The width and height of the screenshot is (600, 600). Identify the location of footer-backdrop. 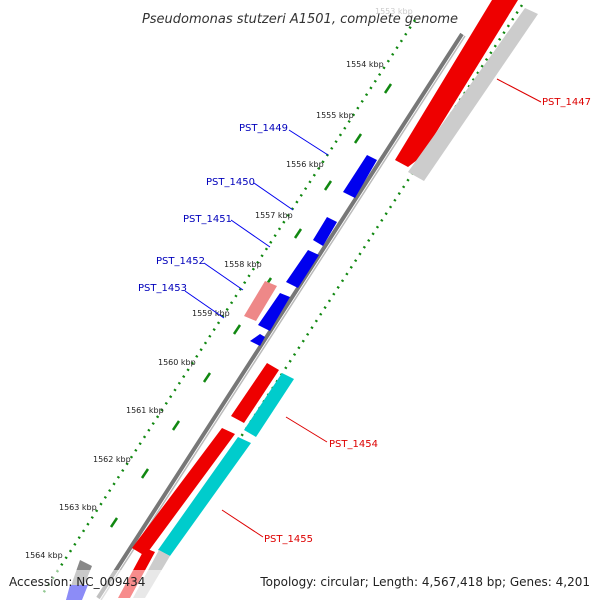
(300, 585).